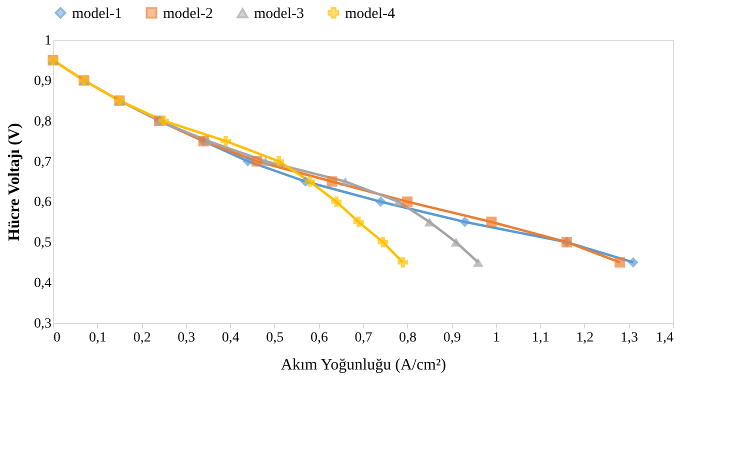 Image resolution: width=755 pixels, height=454 pixels. I want to click on x-tick-label: 0,5, so click(275, 338).